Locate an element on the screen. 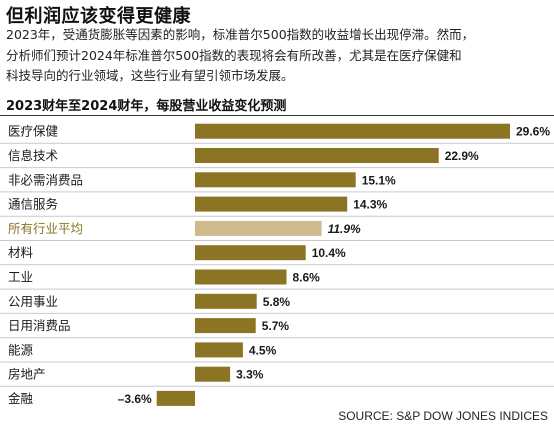 Image resolution: width=554 pixels, height=435 pixels. value-label: 5.8% is located at coordinates (277, 302).